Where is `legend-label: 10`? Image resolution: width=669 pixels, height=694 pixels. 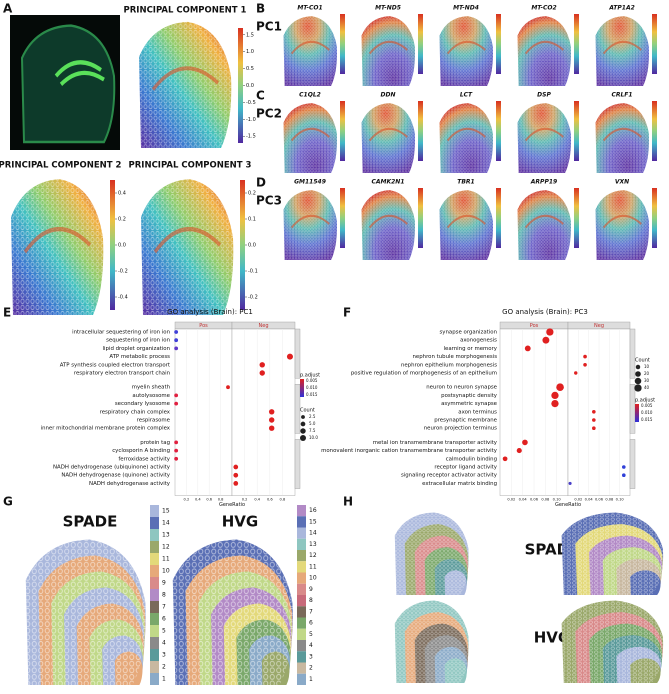
legend-label: 10 is located at coordinates (313, 578).